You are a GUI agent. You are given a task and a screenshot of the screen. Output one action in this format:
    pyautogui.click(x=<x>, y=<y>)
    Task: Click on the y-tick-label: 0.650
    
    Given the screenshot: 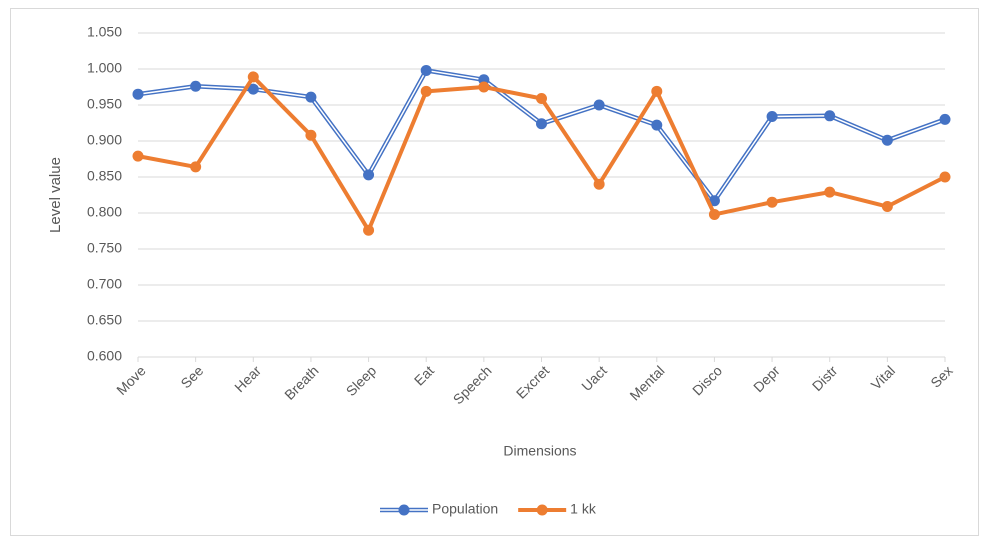 What is the action you would take?
    pyautogui.click(x=104, y=320)
    